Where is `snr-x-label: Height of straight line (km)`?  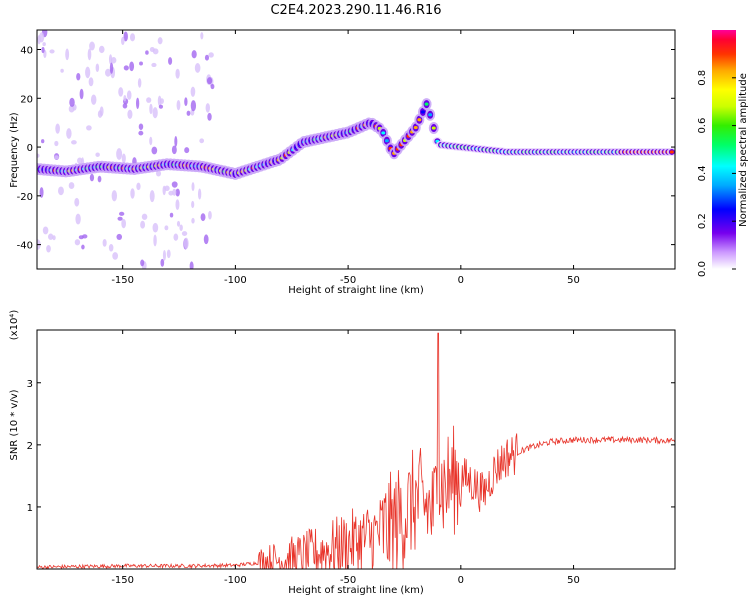 snr-x-label: Height of straight line (km) is located at coordinates (356, 590).